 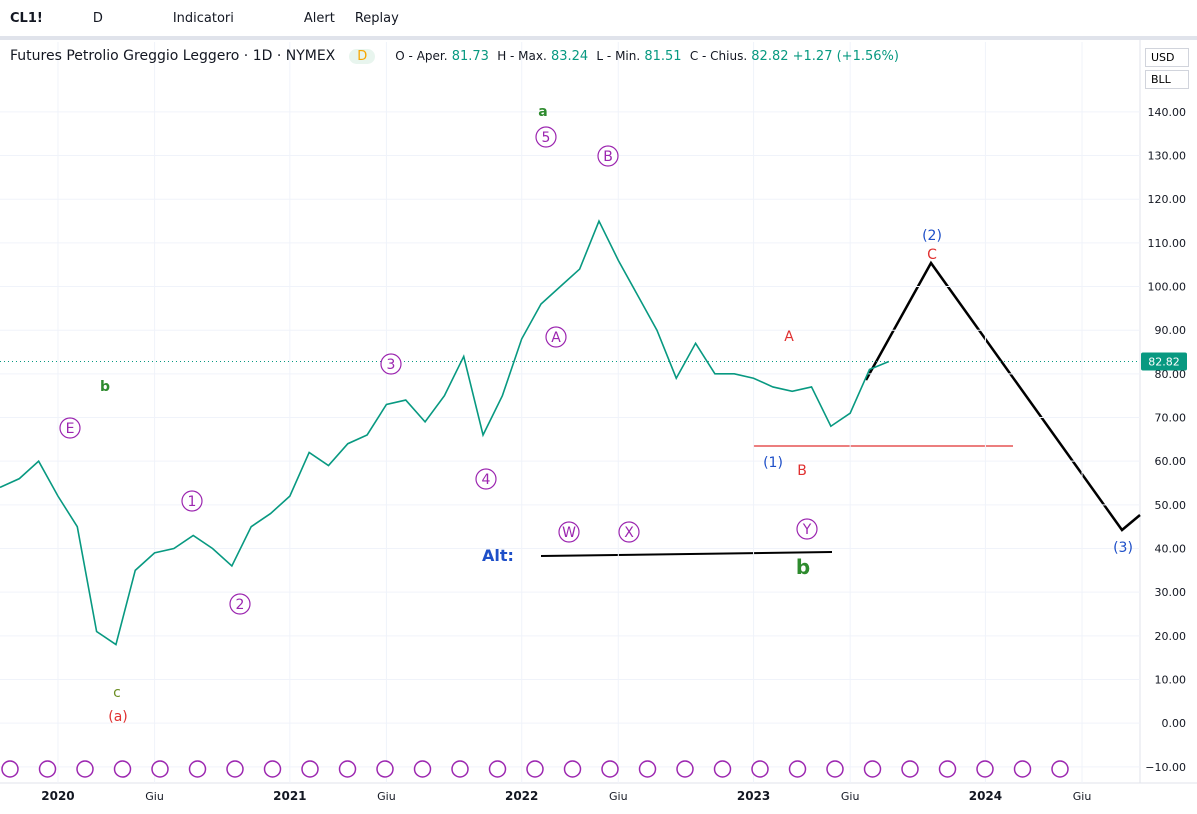 What do you see at coordinates (1167, 243) in the screenshot?
I see `y-tick-label: 110.00` at bounding box center [1167, 243].